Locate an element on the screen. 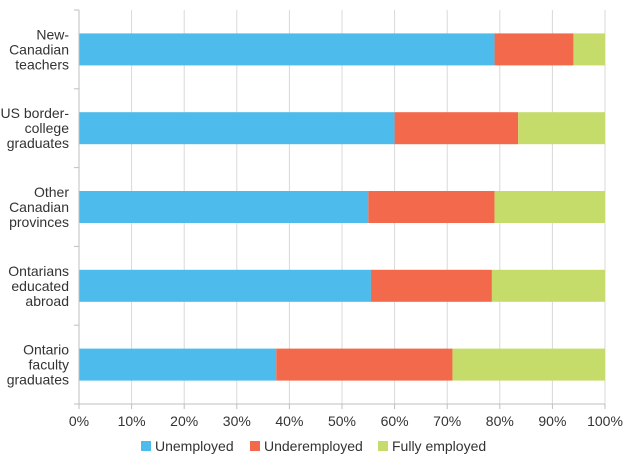 The image size is (624, 461). category-label-line: teachers is located at coordinates (42, 64).